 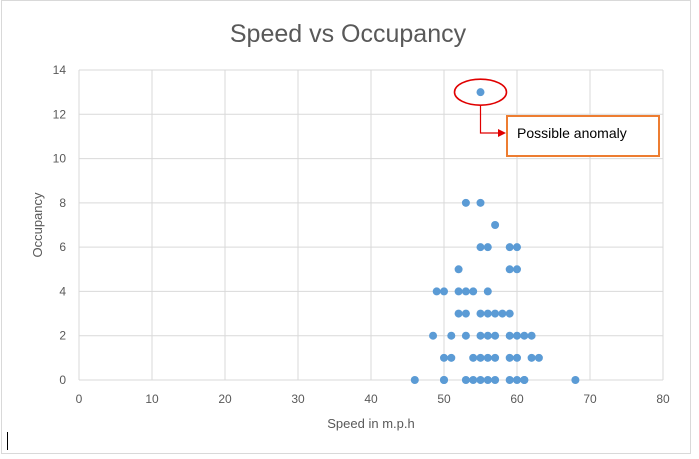 What do you see at coordinates (62, 380) in the screenshot?
I see `y-tick-label: 0` at bounding box center [62, 380].